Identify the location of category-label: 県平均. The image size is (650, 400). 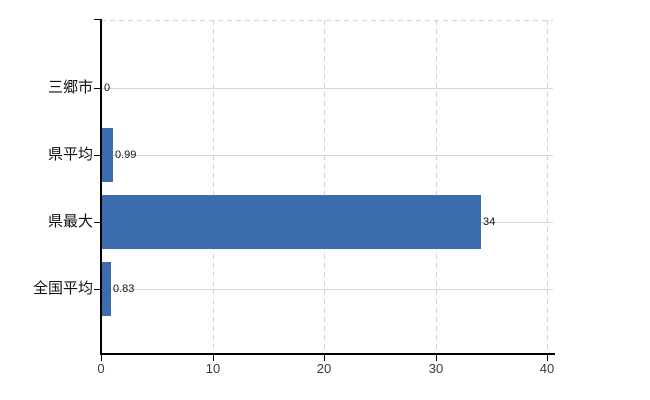
(70, 154).